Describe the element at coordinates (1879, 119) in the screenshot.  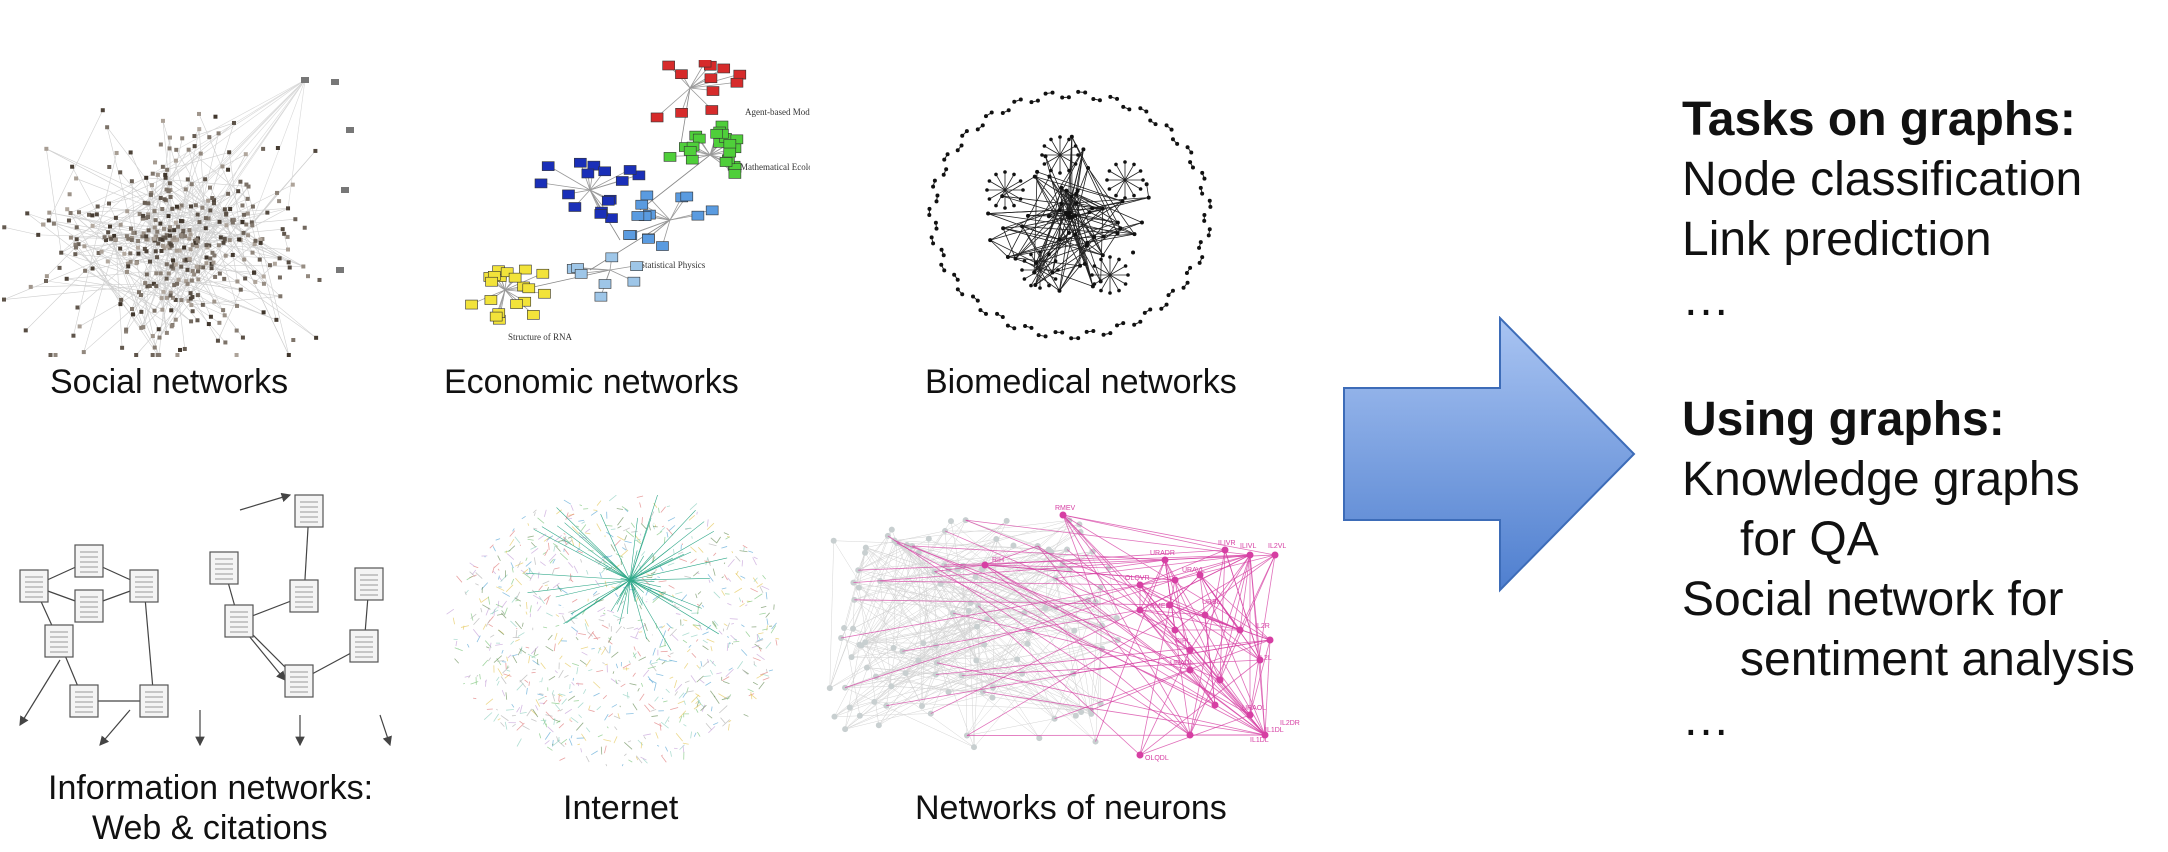
I see `tasks-heading: Tasks on graphs:` at that location.